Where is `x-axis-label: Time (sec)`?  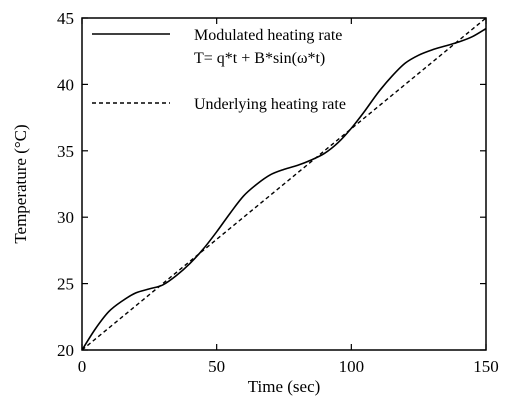
x-axis-label: Time (sec) is located at coordinates (284, 386).